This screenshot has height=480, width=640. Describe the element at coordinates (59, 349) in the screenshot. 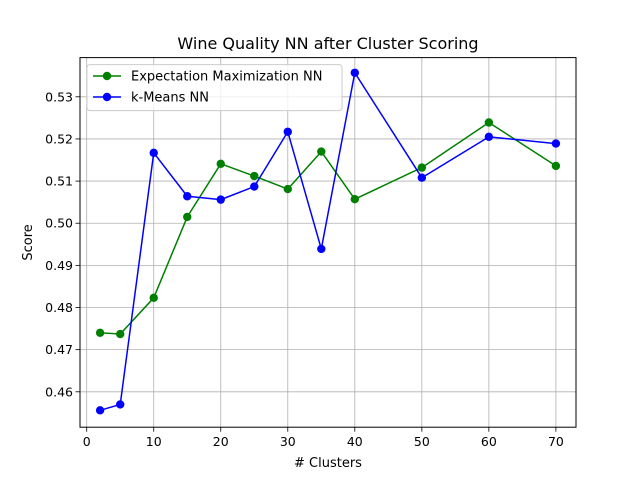

I see `y-tick-label: 0.47` at that location.